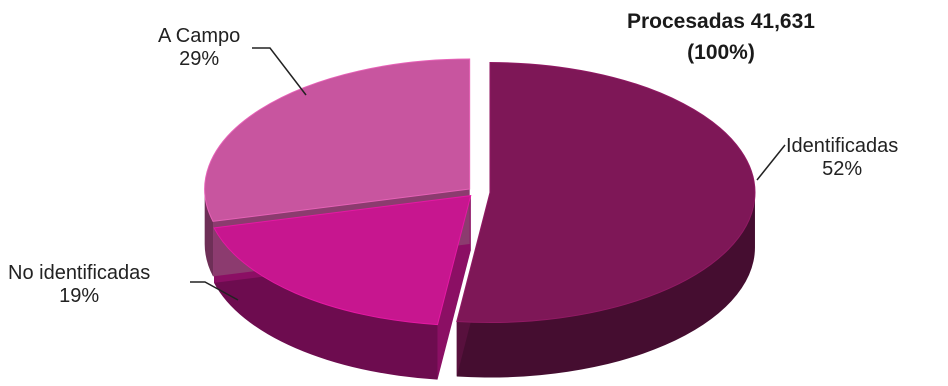  What do you see at coordinates (842, 169) in the screenshot?
I see `slice-percent: 52%` at bounding box center [842, 169].